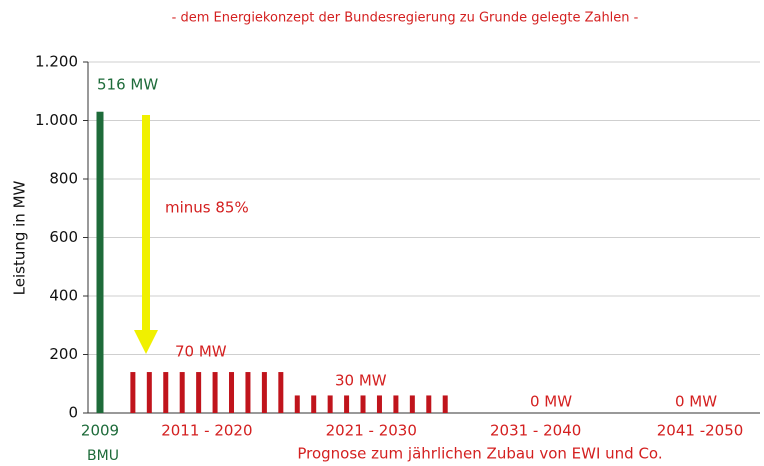 This screenshot has width=764, height=466. Describe the element at coordinates (56, 120) in the screenshot. I see `y-tick-label: 1.000` at that location.